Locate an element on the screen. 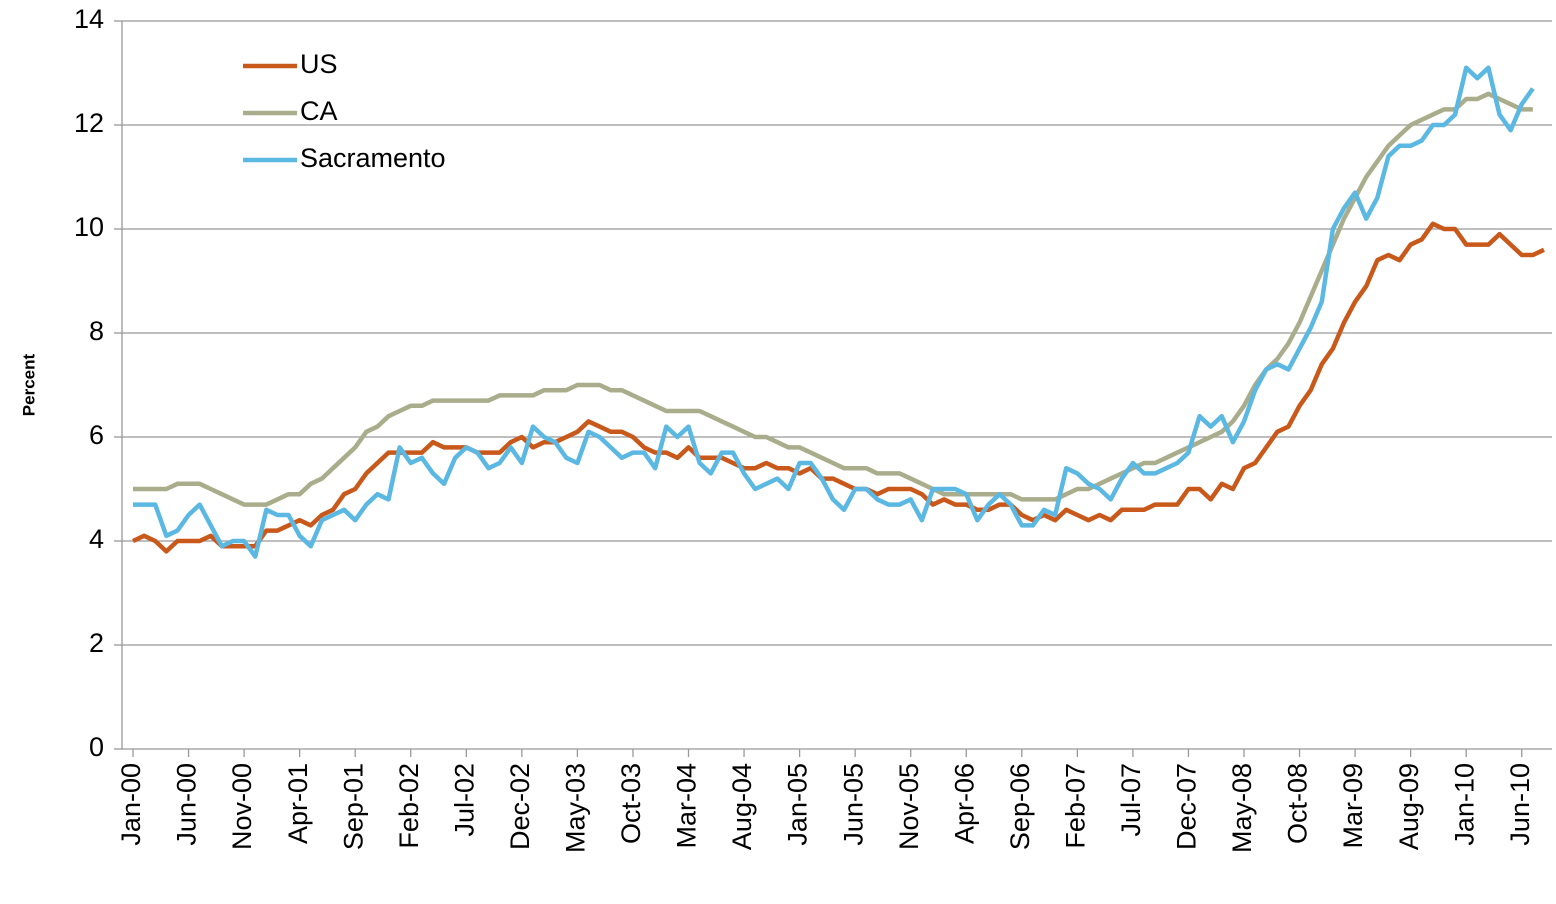 The width and height of the screenshot is (1556, 904). y-tick-label: 10 is located at coordinates (89, 227).